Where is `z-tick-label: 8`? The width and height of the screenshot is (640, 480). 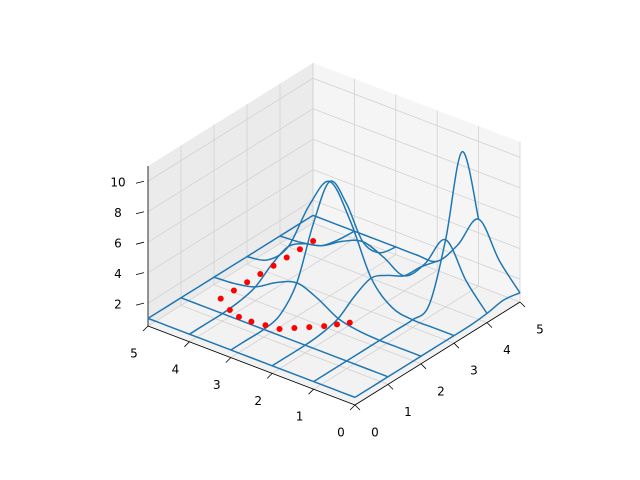
z-tick-label: 8 is located at coordinates (118, 213).